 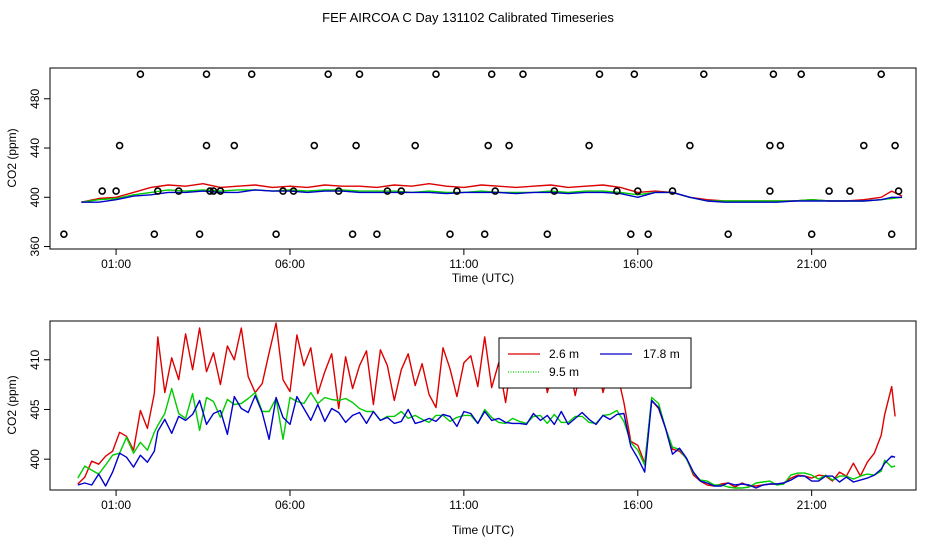 What do you see at coordinates (812, 264) in the screenshot?
I see `top-x-tick-label: 21:00` at bounding box center [812, 264].